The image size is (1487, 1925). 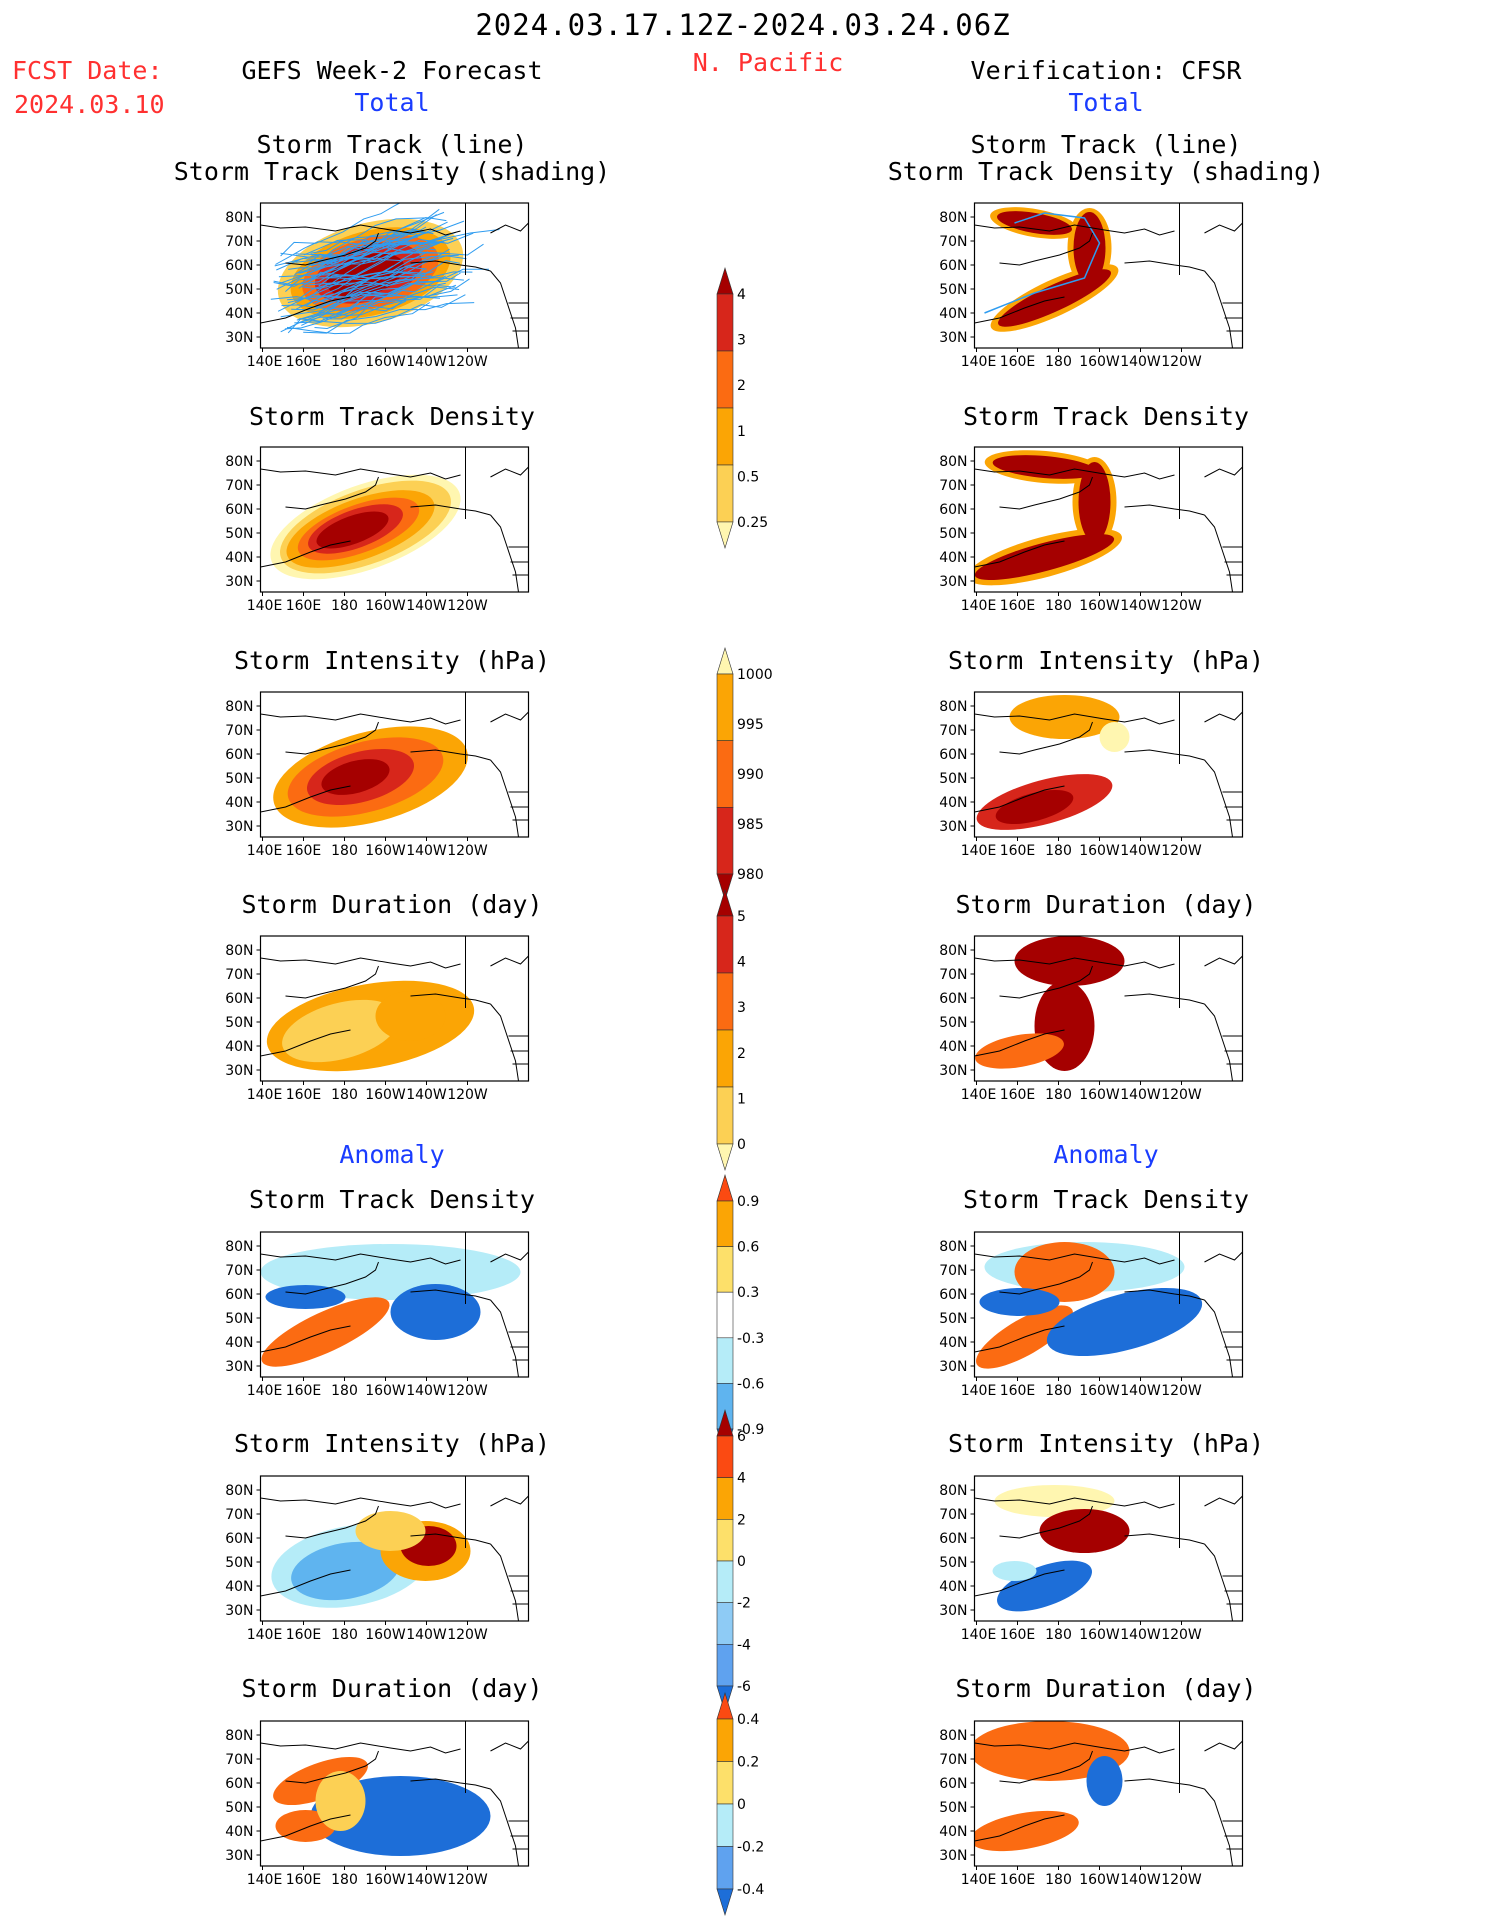 What do you see at coordinates (1018, 1095) in the screenshot?
I see `right-map-4-lon-label: 160E` at bounding box center [1018, 1095].